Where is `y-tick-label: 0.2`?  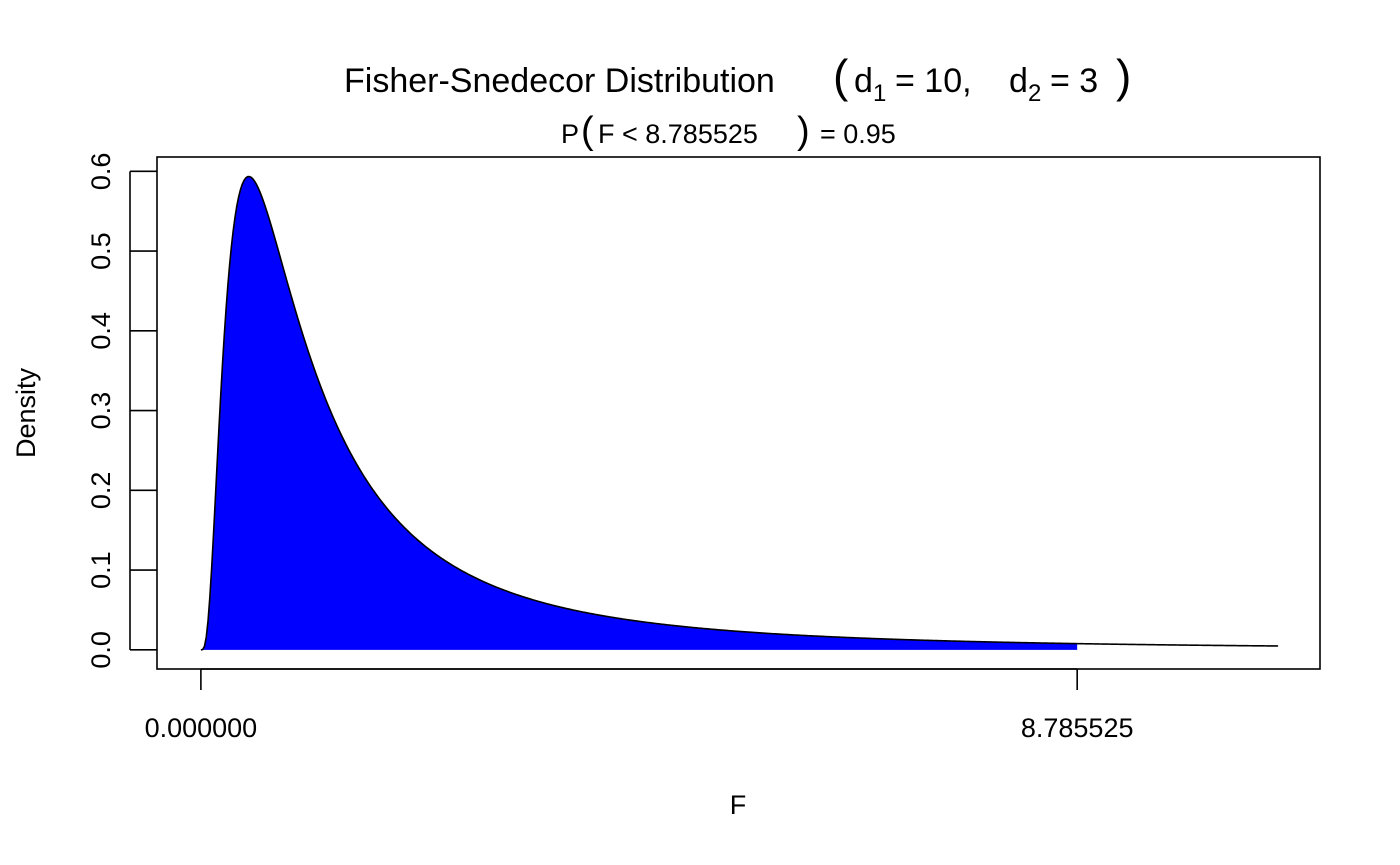
y-tick-label: 0.2 is located at coordinates (101, 491).